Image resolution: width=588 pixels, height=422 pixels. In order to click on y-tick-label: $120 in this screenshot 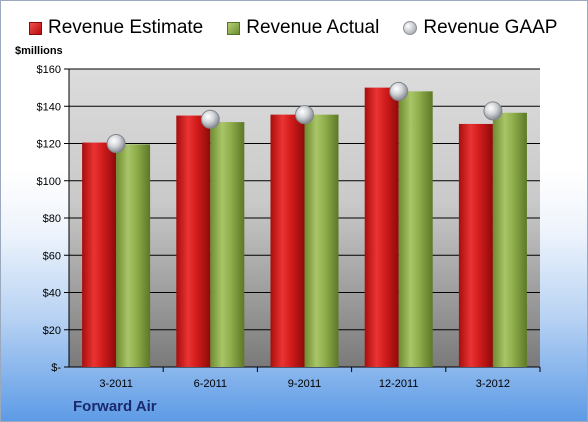, I will do `click(49, 145)`.